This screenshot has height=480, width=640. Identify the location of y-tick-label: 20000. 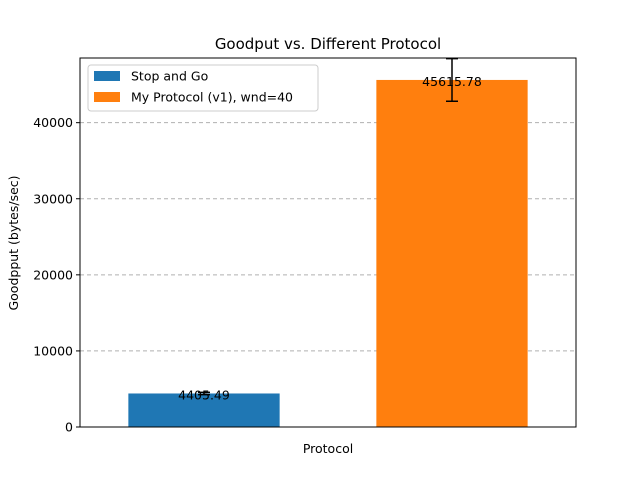
(53, 274).